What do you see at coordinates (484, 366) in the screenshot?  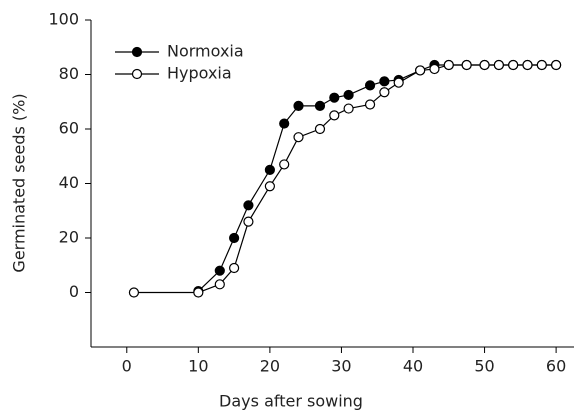 I see `x-tick-label: 50` at bounding box center [484, 366].